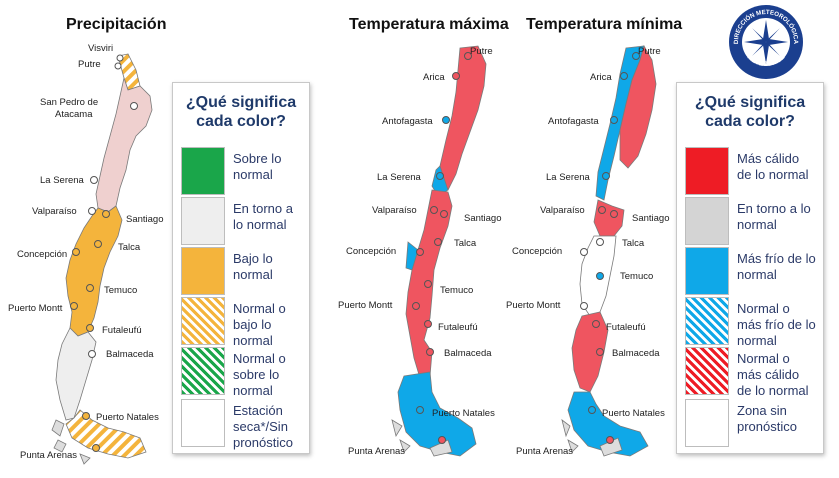  Describe the element at coordinates (253, 266) in the screenshot. I see `legend-label: Bajo lo normal` at that location.